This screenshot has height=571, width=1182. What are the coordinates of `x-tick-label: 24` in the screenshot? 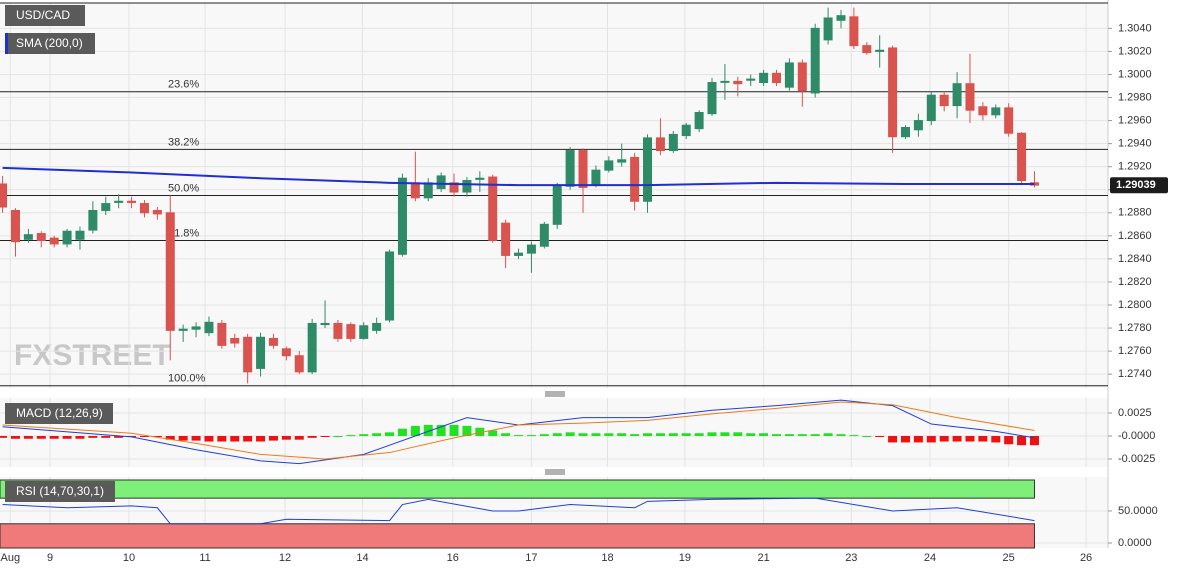 It's located at (930, 558).